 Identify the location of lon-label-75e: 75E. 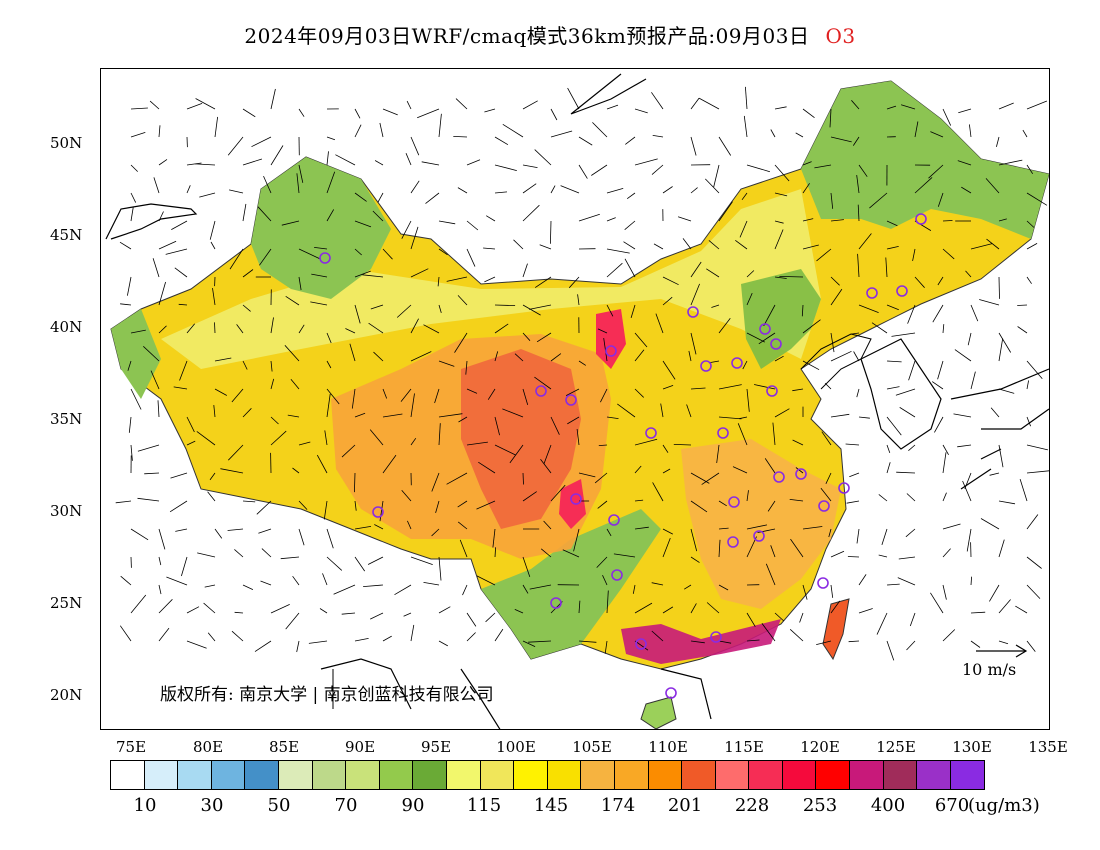
(131, 747).